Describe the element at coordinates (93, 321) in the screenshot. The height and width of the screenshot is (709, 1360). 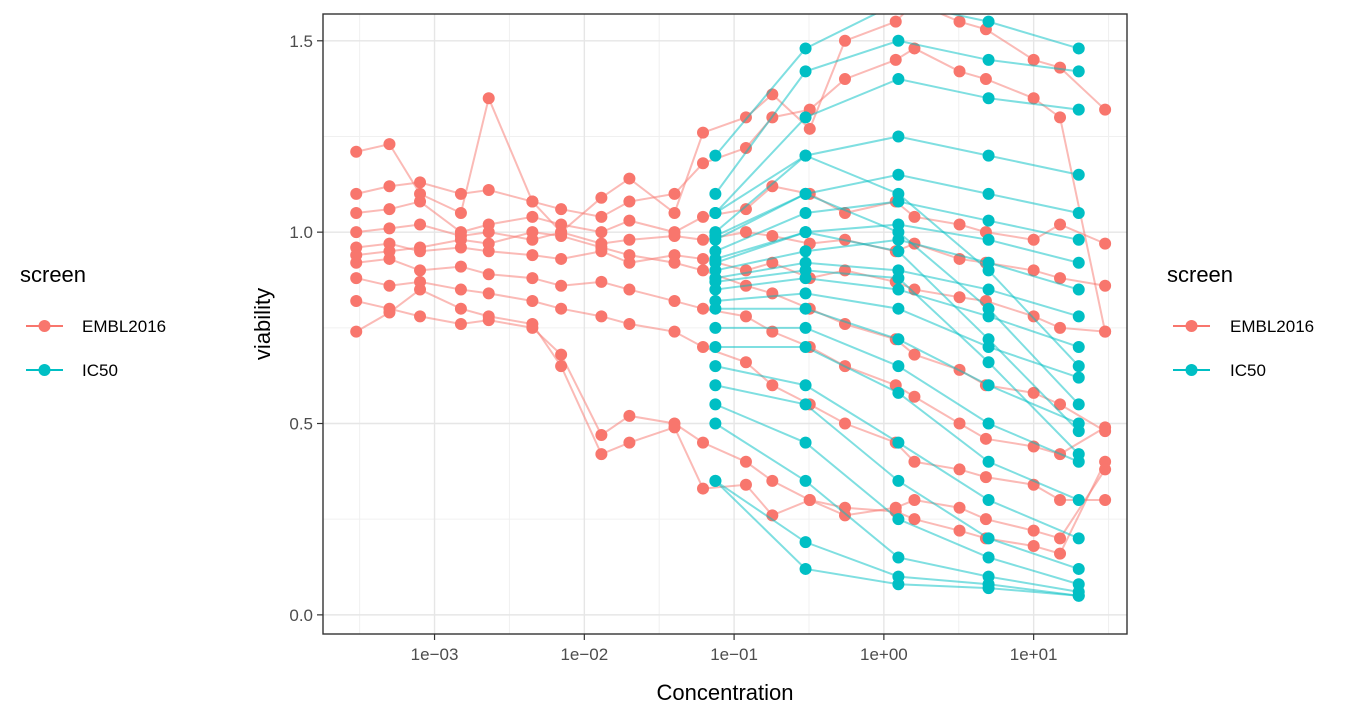
I see `legend-left: screen EMBL2016 IC50` at that location.